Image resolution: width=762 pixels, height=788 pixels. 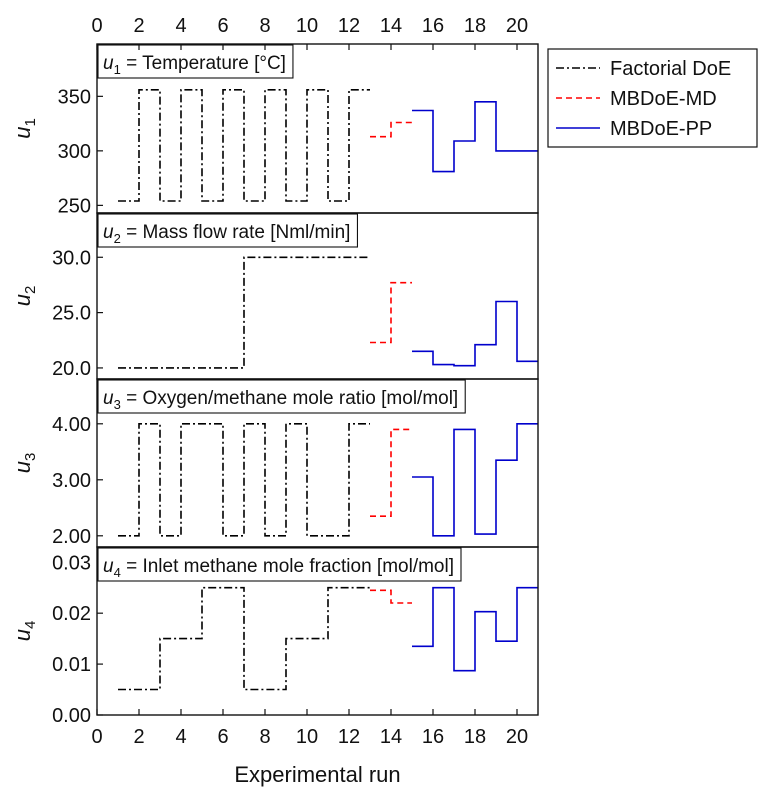 I want to click on y-tick-label-u2: 20.0, so click(x=71, y=369).